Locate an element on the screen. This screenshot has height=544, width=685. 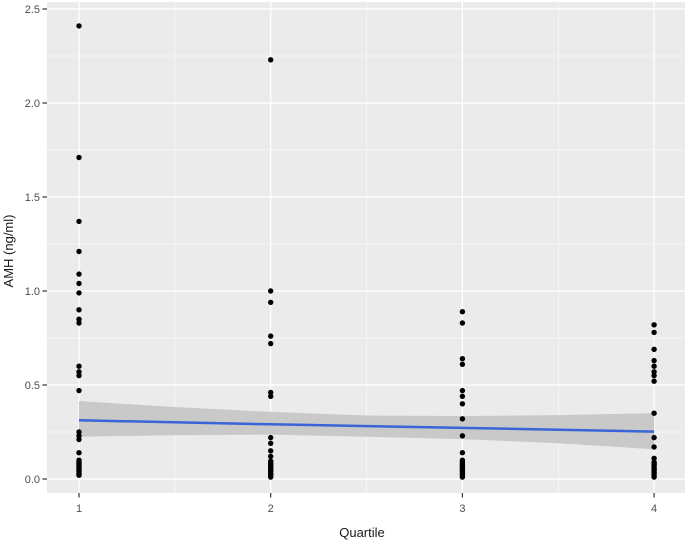
y-tick-label: 0.5 is located at coordinates (32, 386).